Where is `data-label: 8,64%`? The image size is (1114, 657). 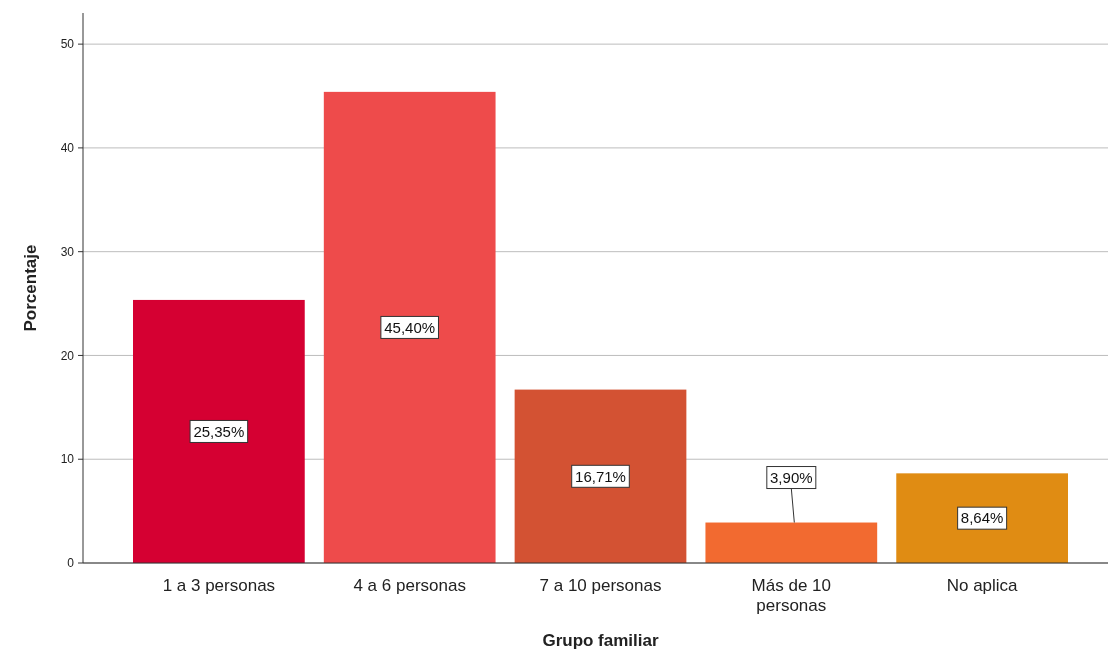 data-label: 8,64% is located at coordinates (982, 518).